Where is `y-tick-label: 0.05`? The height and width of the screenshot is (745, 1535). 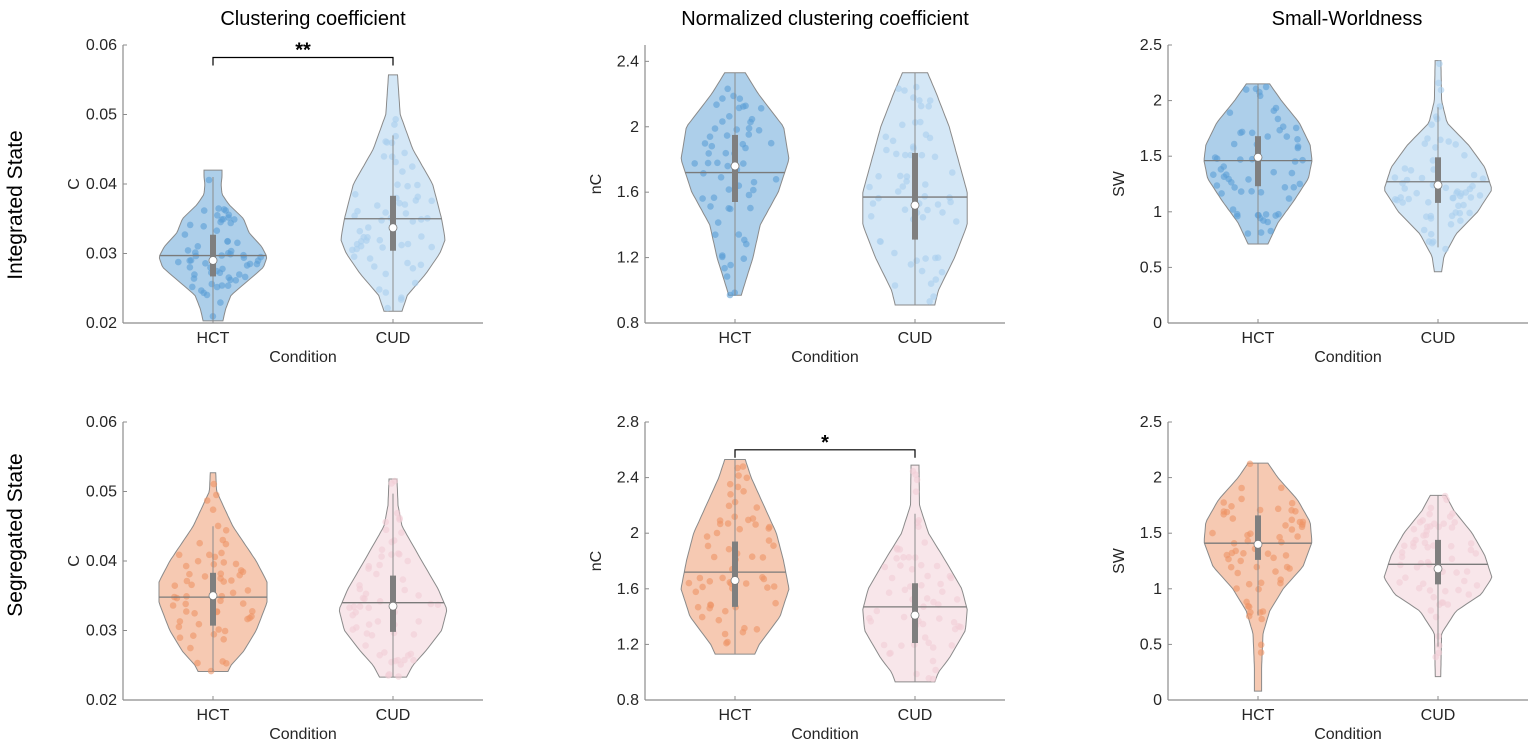 y-tick-label: 0.05 is located at coordinates (101, 492).